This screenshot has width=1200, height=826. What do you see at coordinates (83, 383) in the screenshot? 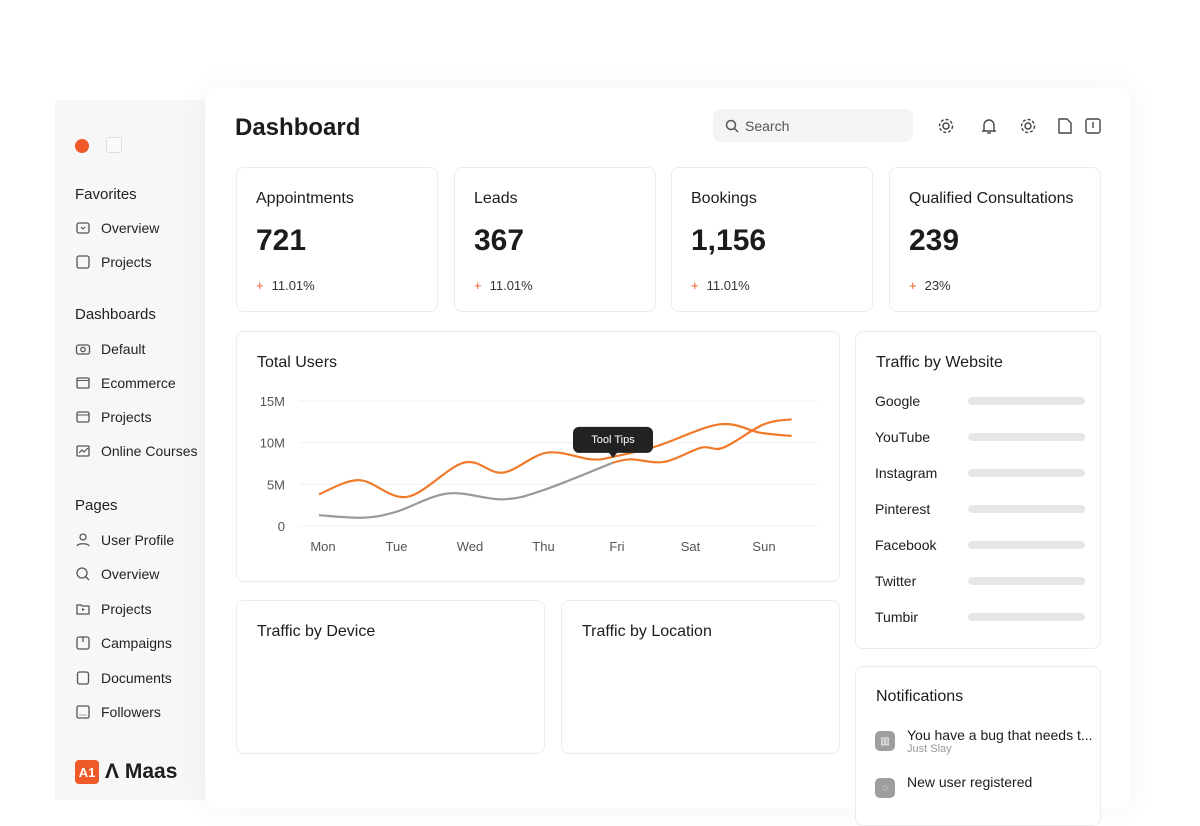
I see `window-icon` at bounding box center [83, 383].